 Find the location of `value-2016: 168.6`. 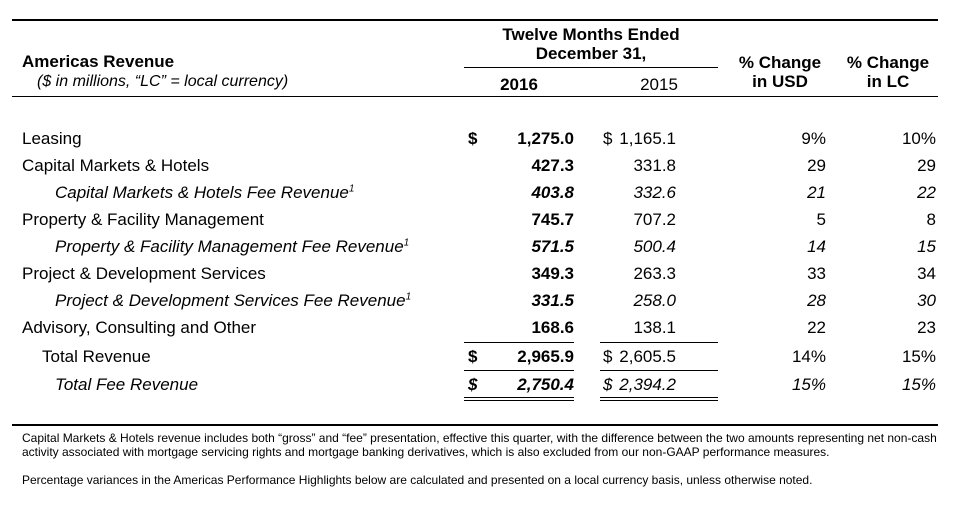

value-2016: 168.6 is located at coordinates (552, 327).